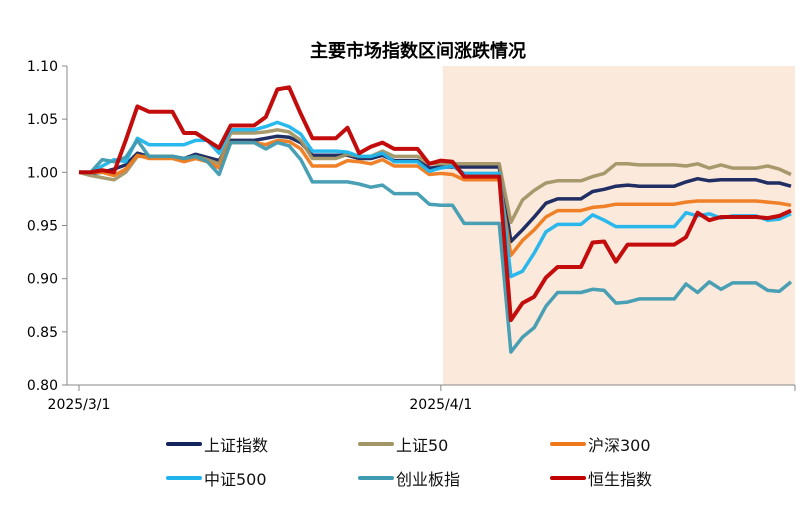 The height and width of the screenshot is (507, 809). I want to click on x-tick-label: 2025/4/1, so click(440, 405).